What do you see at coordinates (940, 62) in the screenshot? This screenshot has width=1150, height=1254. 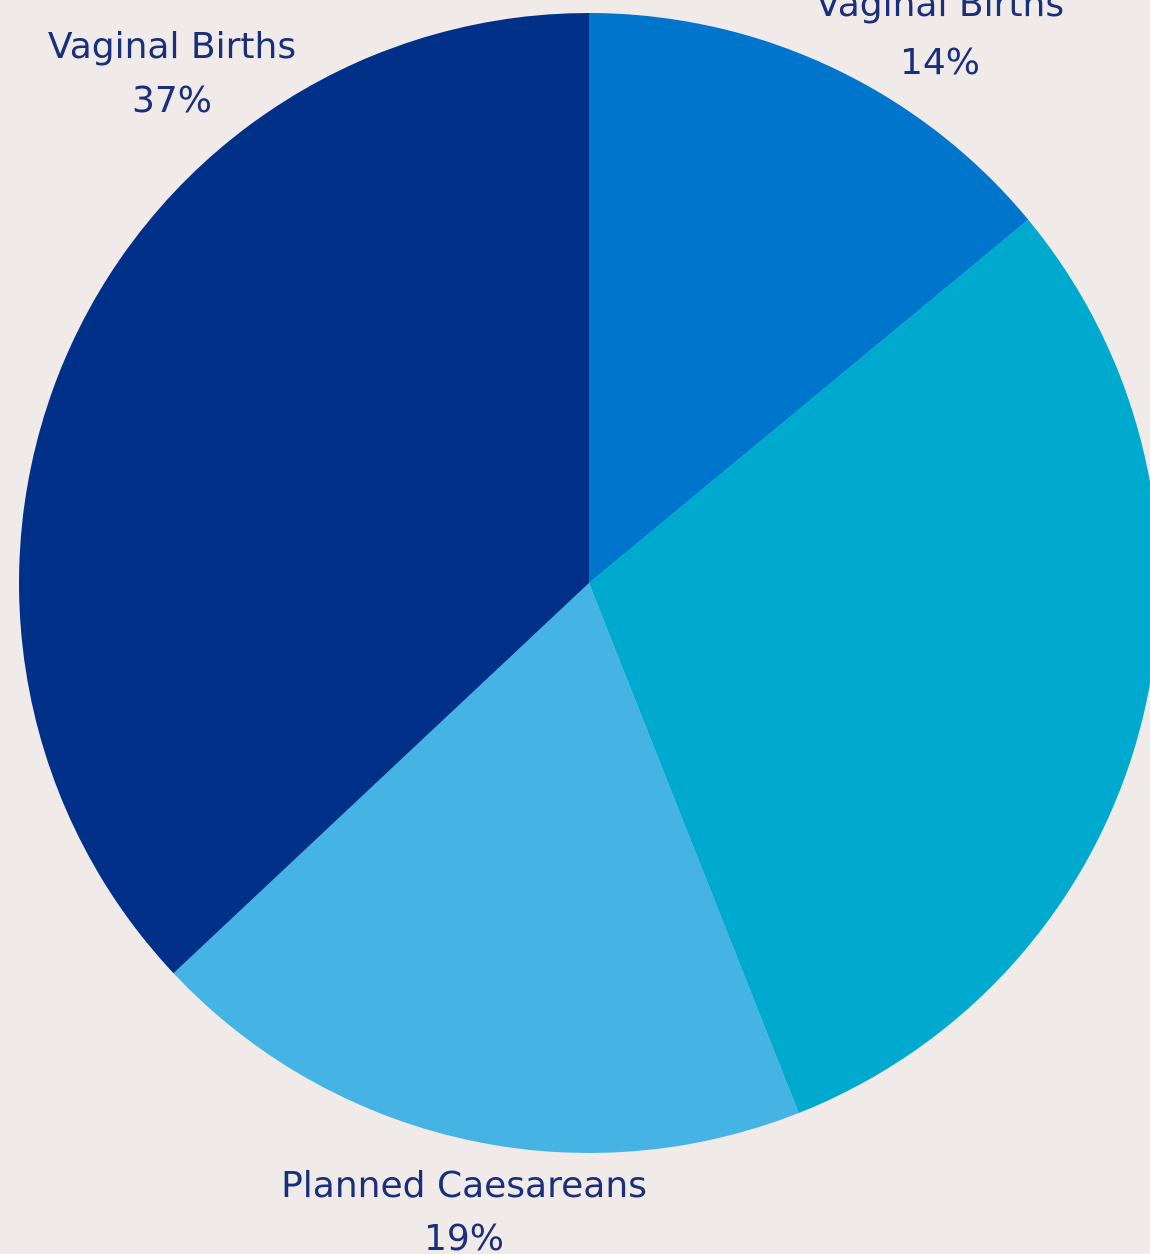 I see `slice-value-vaginal-births-14: 14%` at bounding box center [940, 62].